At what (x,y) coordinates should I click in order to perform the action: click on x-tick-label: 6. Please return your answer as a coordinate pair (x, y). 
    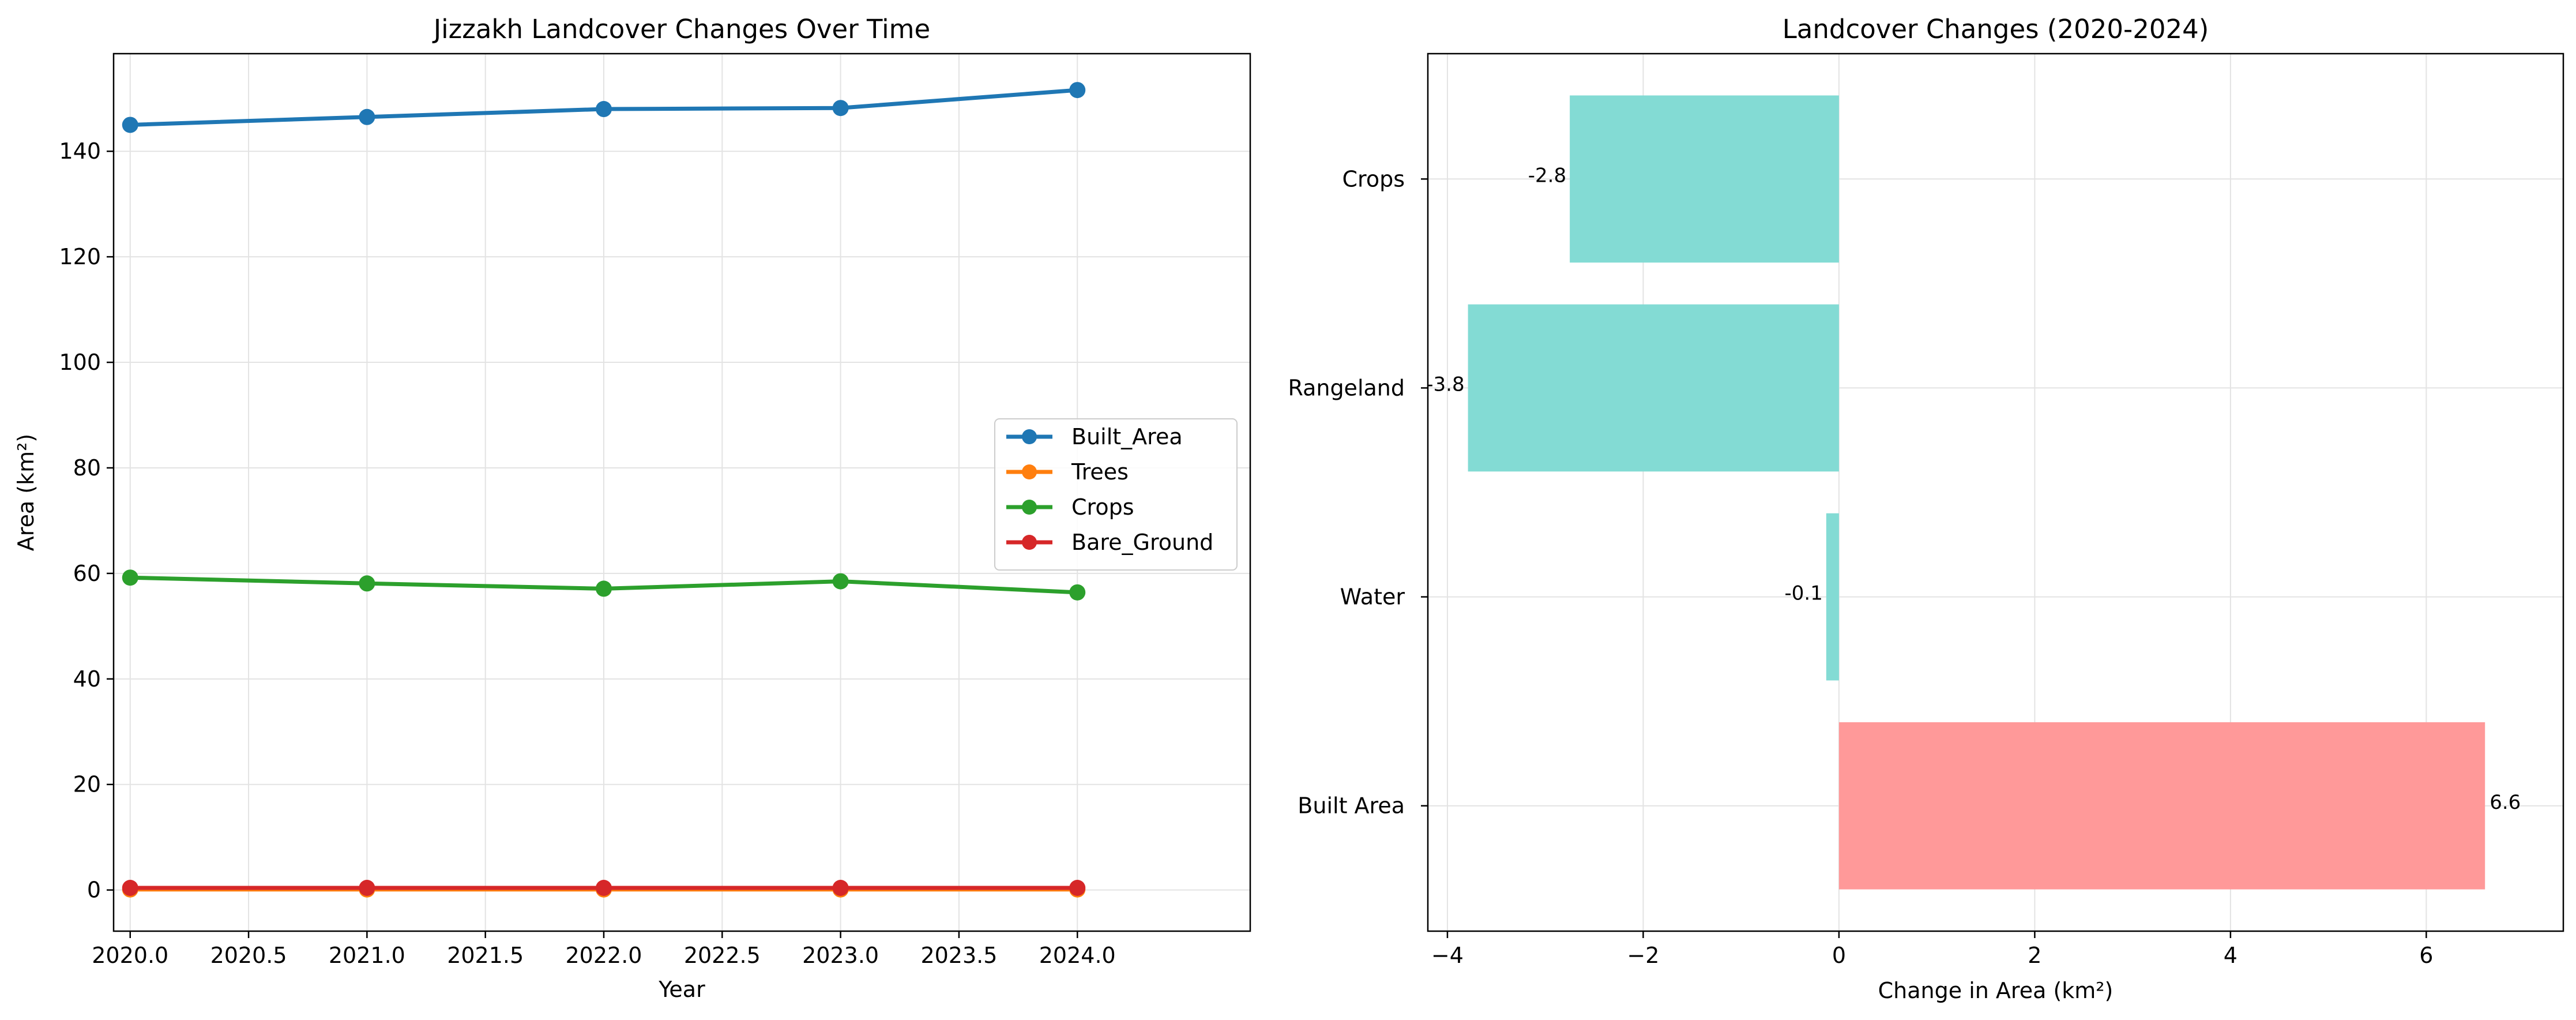
    Looking at the image, I should click on (2426, 955).